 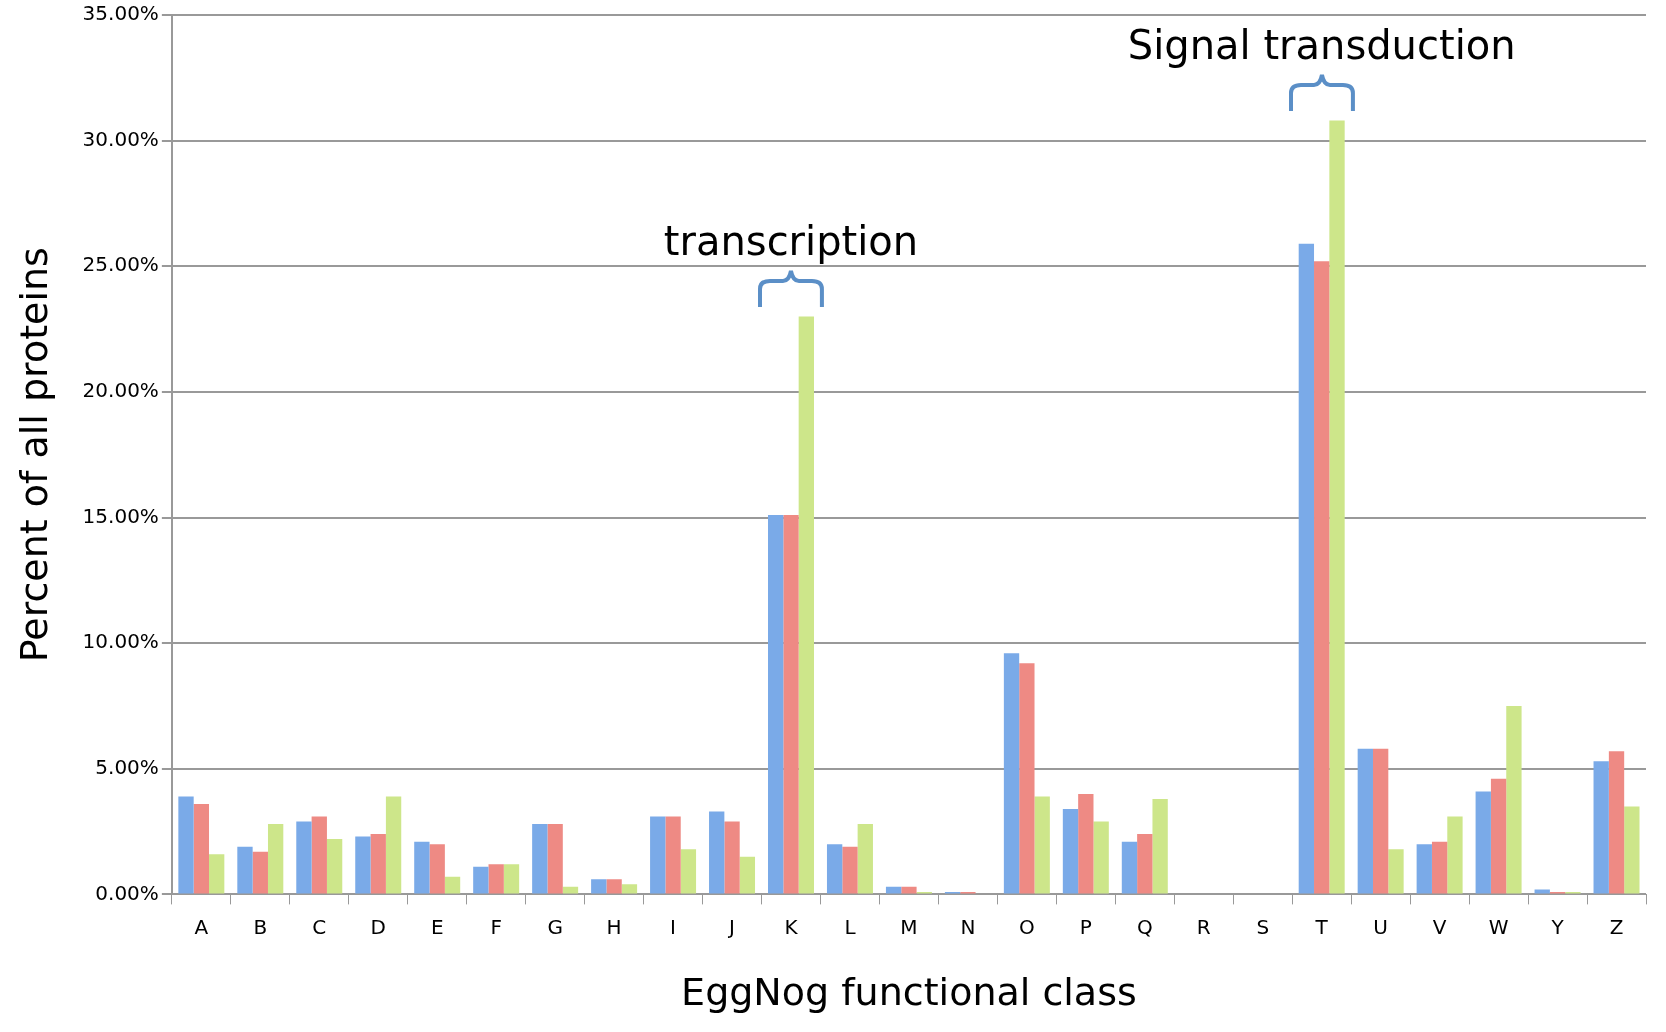 What do you see at coordinates (968, 926) in the screenshot?
I see `x-tick-label: N` at bounding box center [968, 926].